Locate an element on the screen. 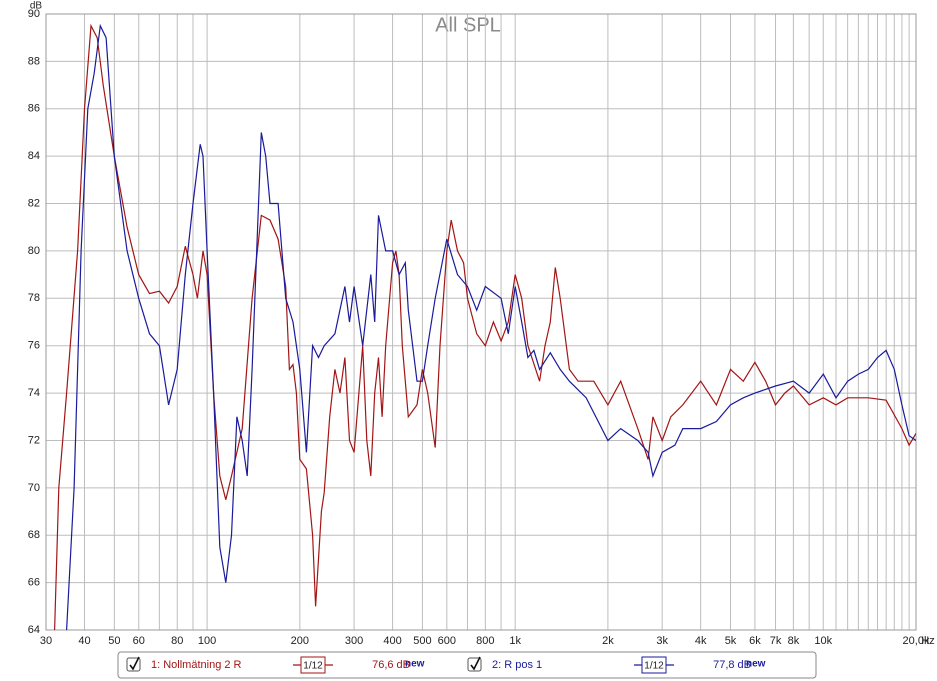 Image resolution: width=937 pixels, height=681 pixels. y-tick-label: 88 is located at coordinates (34, 61).